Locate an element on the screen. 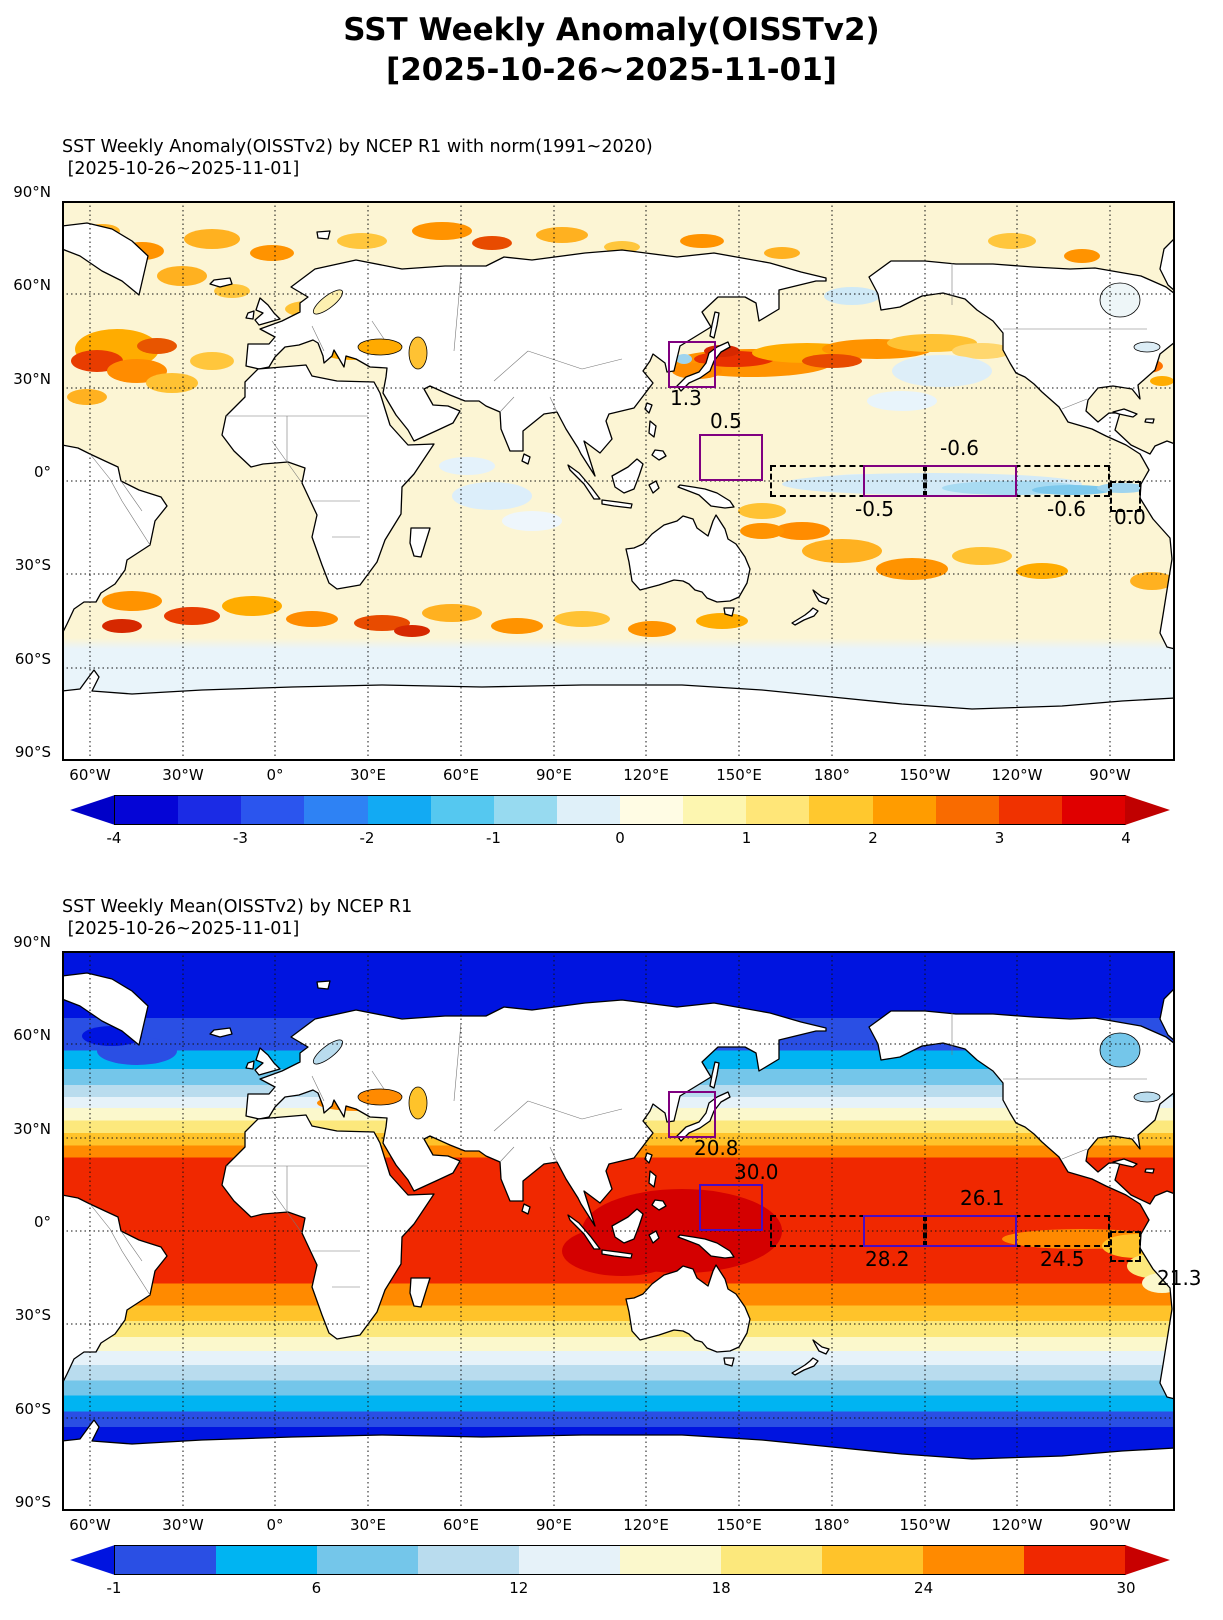  colorbar-tick-label: 24 is located at coordinates (924, 1588).